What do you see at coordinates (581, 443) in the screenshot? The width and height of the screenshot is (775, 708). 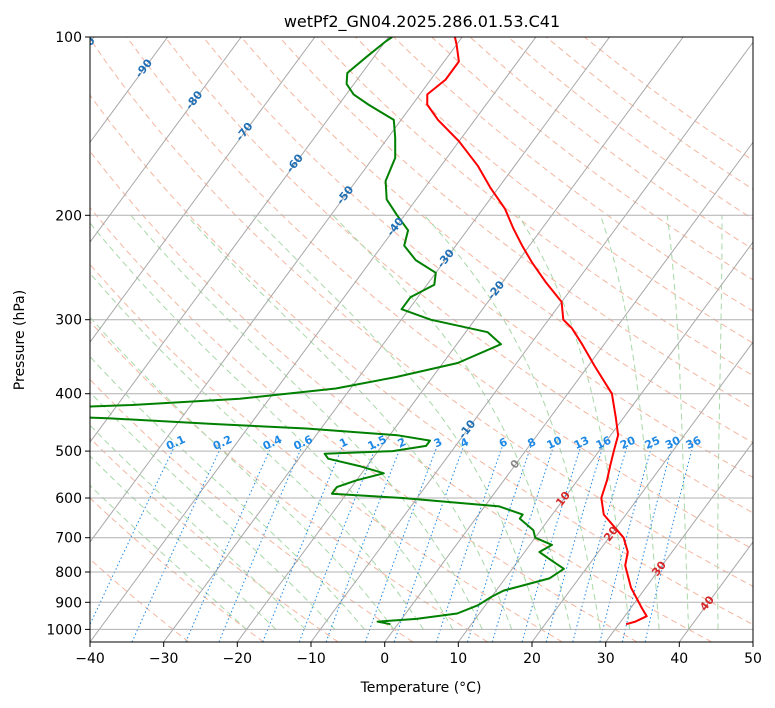 I see `mixing-ratio-label: 13` at bounding box center [581, 443].